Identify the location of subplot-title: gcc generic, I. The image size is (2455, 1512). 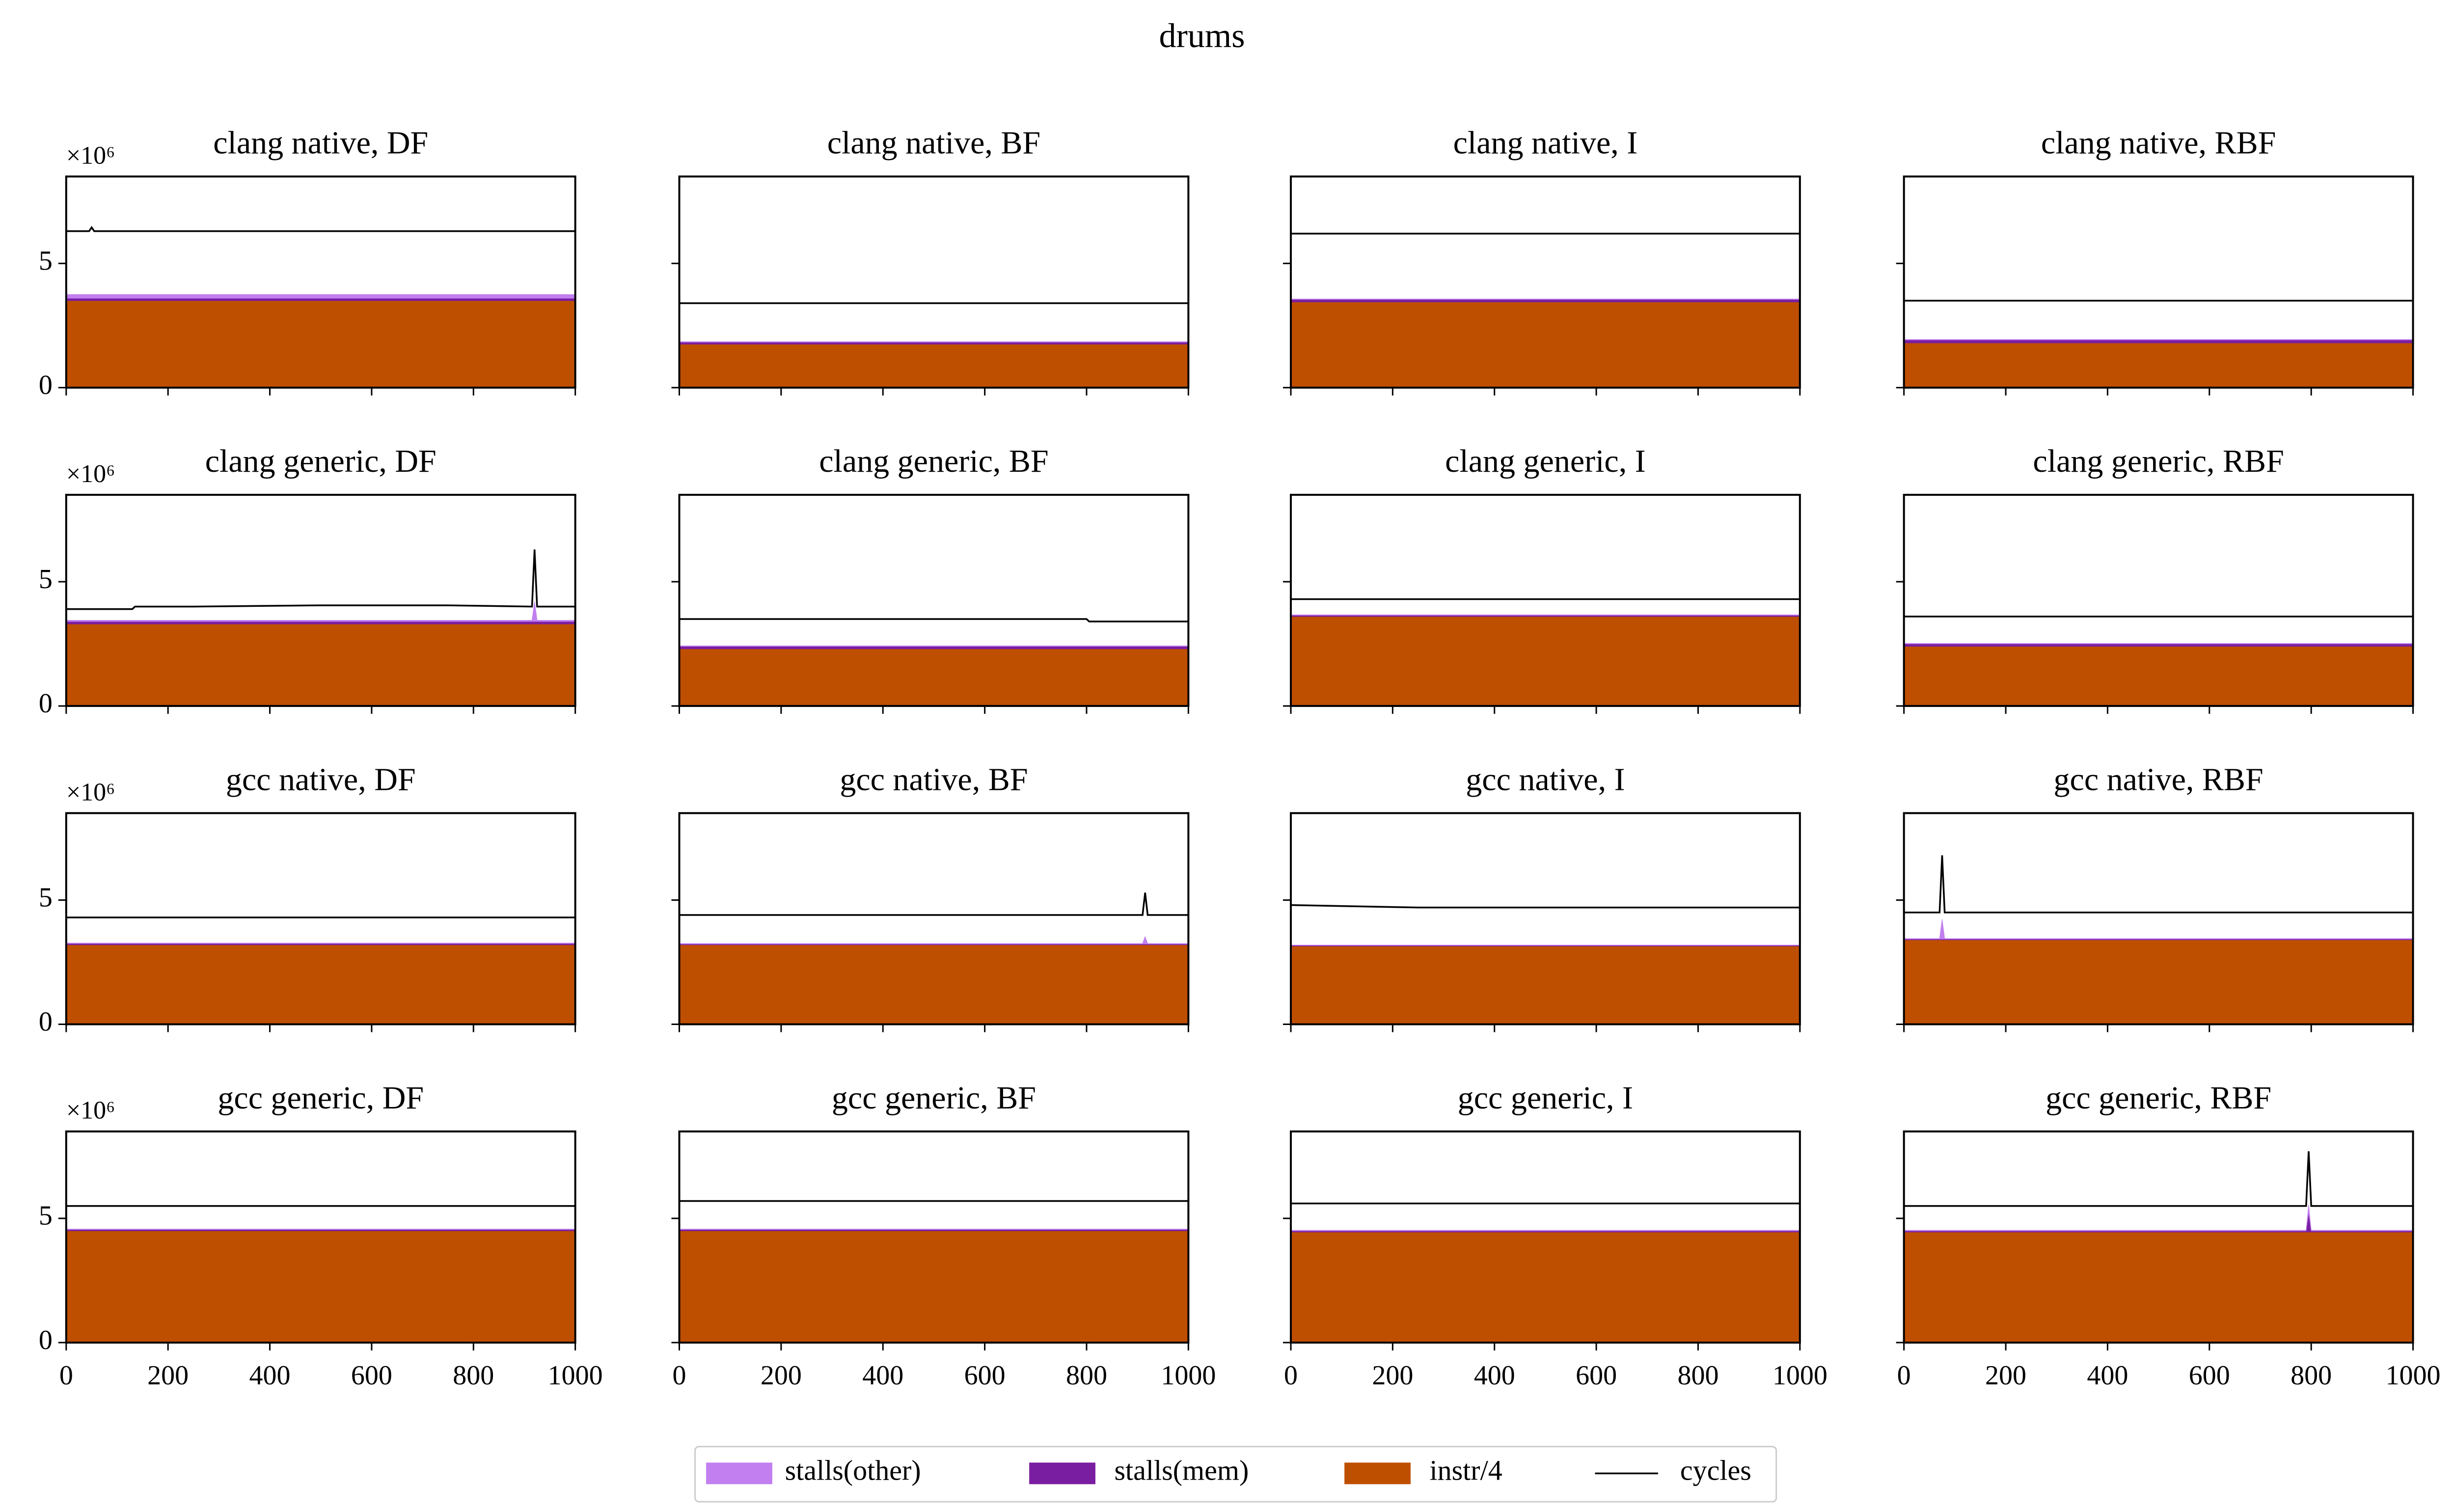
(1545, 1098).